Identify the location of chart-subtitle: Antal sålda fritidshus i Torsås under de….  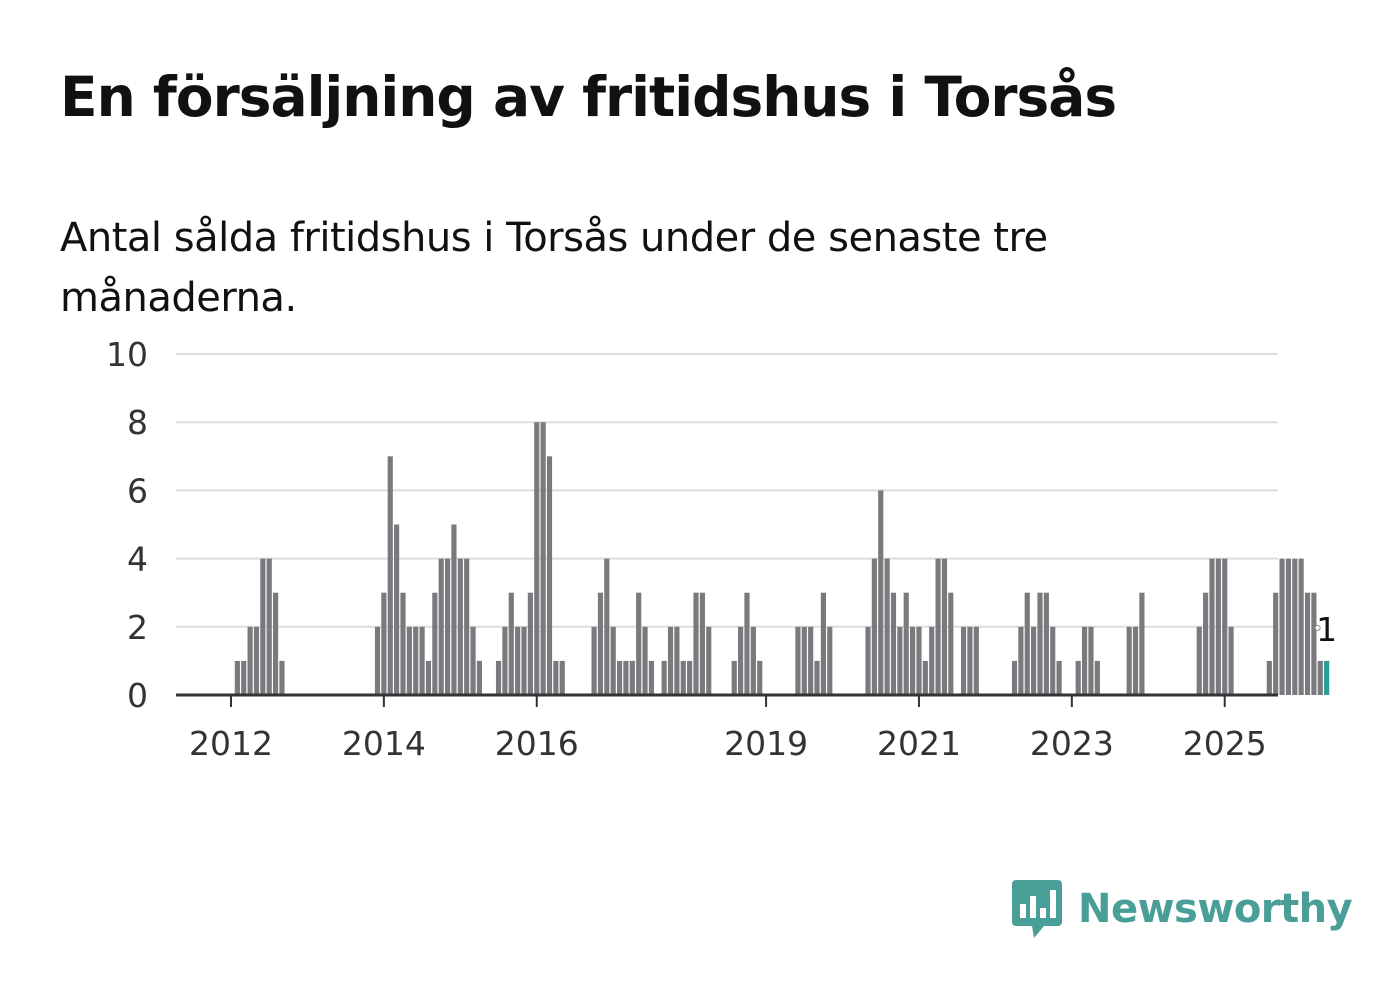
(554, 268).